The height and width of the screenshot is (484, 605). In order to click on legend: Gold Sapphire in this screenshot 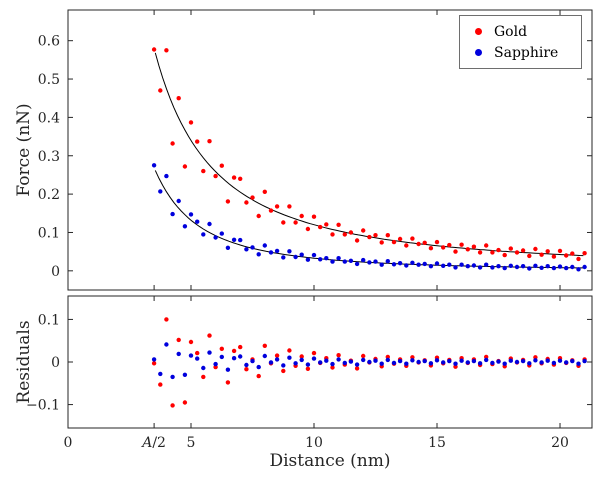, I will do `click(520, 42)`.